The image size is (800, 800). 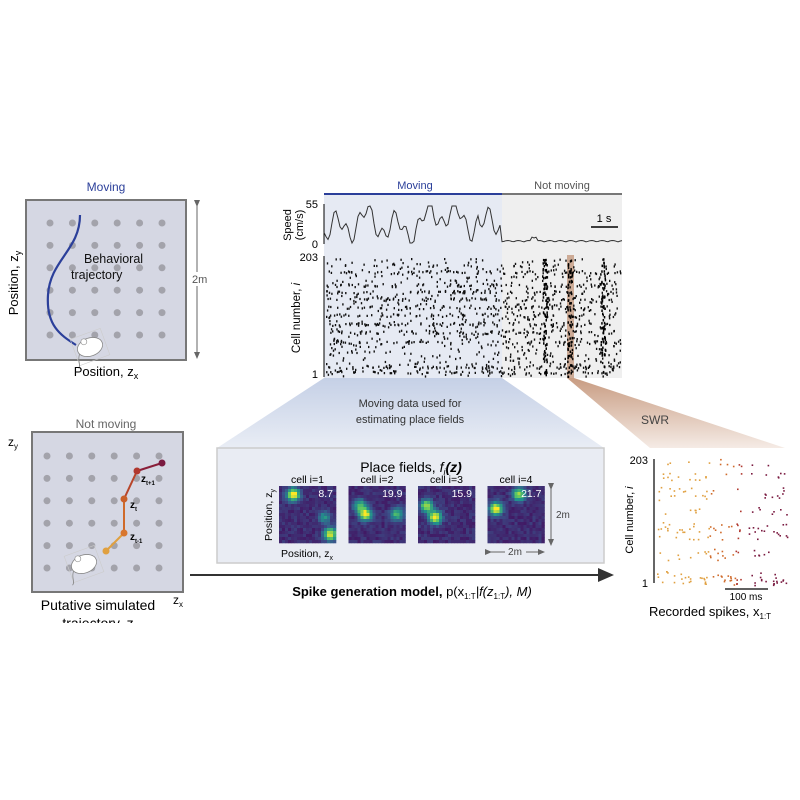 I want to click on arrow-head, so click(x=606, y=575).